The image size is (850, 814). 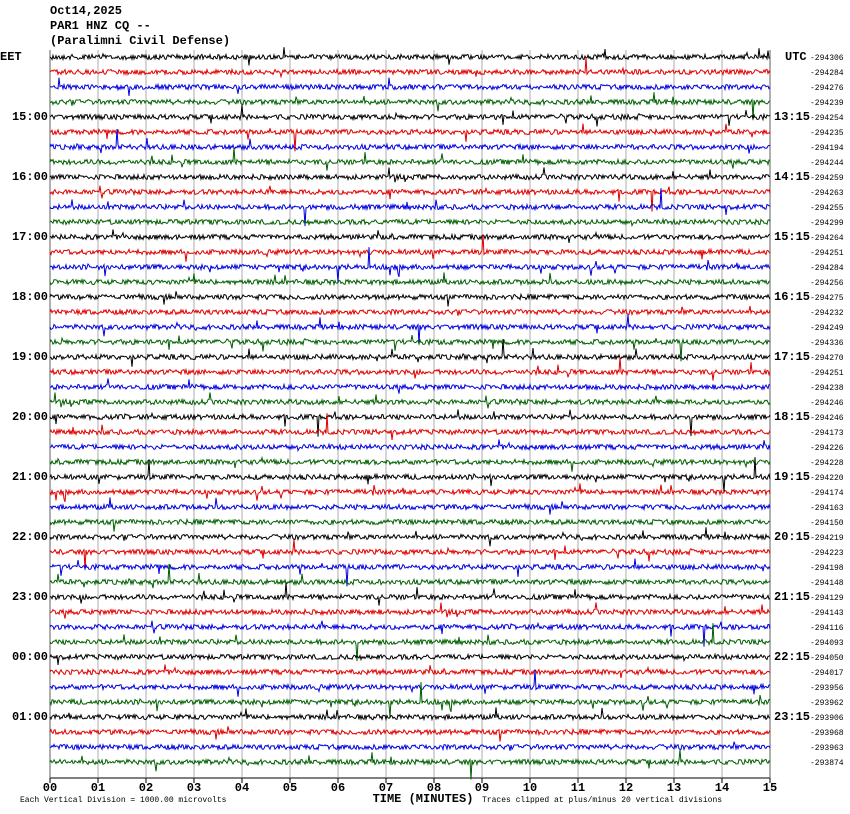 What do you see at coordinates (827, 688) in the screenshot?
I see `trace-offset: -293956` at bounding box center [827, 688].